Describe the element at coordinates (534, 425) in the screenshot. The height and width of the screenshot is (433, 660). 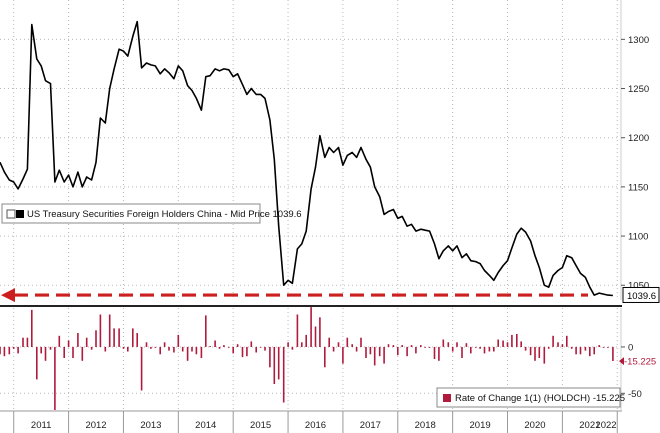
I see `x-tick-label: 2020` at that location.